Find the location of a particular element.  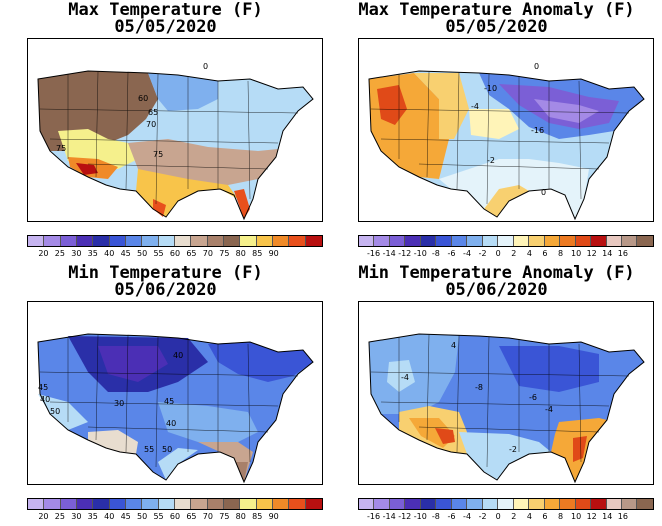

colorbar-tick-label: 90 is located at coordinates (273, 516).